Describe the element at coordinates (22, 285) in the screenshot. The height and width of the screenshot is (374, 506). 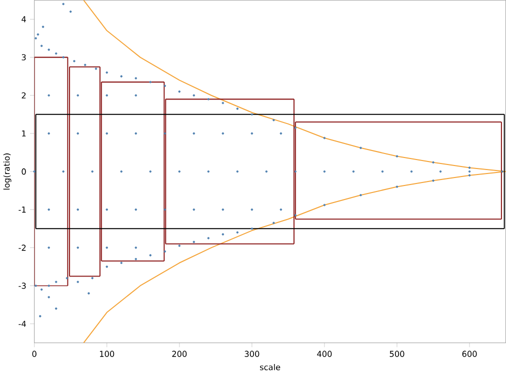
I see `y-tick-label: -3` at that location.